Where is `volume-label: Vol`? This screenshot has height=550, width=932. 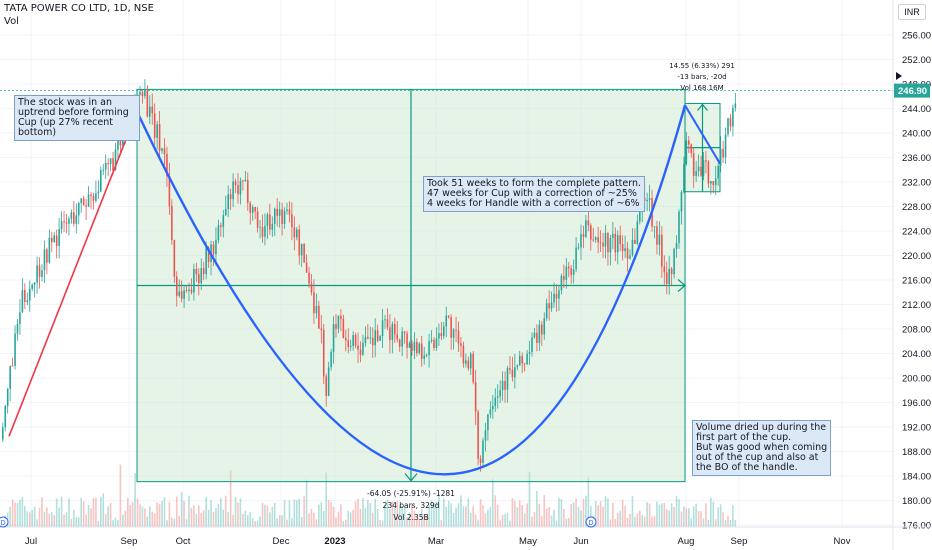
volume-label: Vol is located at coordinates (11, 21).